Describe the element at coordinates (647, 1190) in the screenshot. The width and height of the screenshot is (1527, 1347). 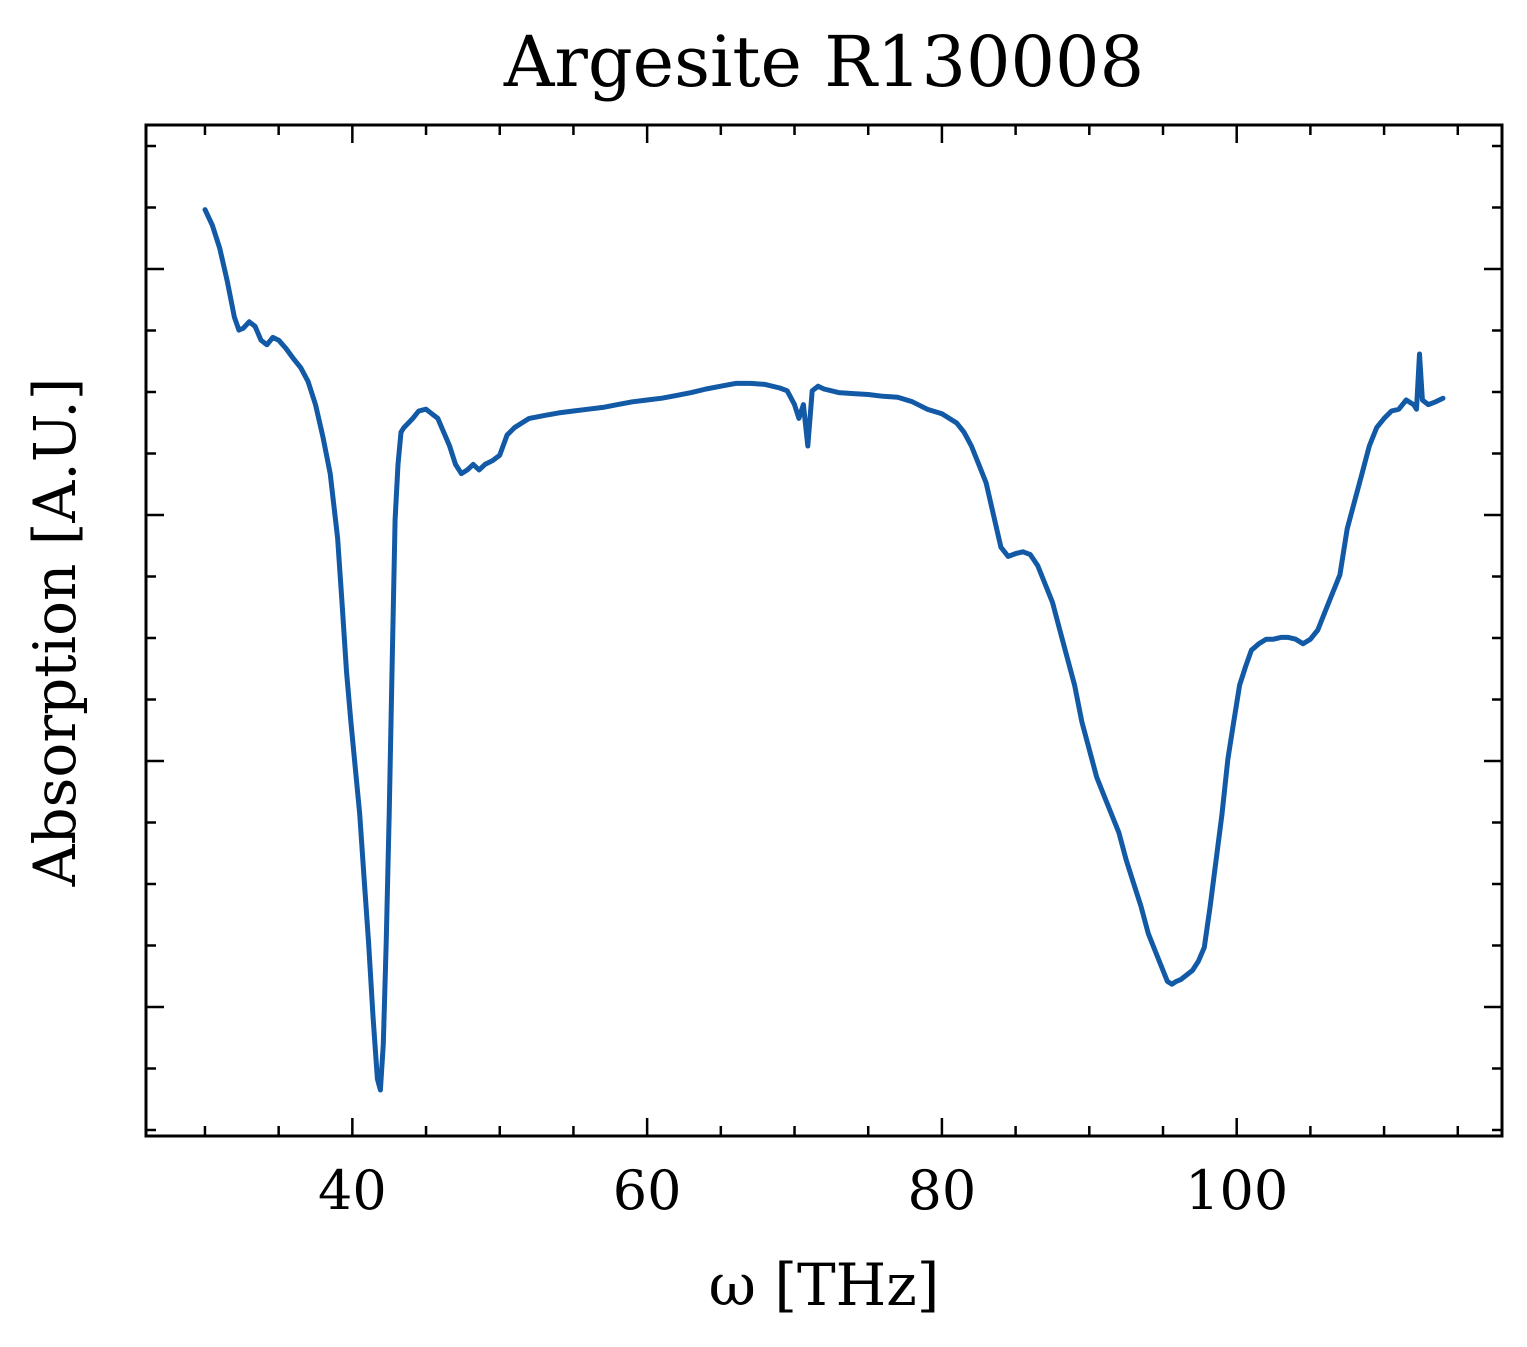
I see `x-tick-label: 60` at that location.